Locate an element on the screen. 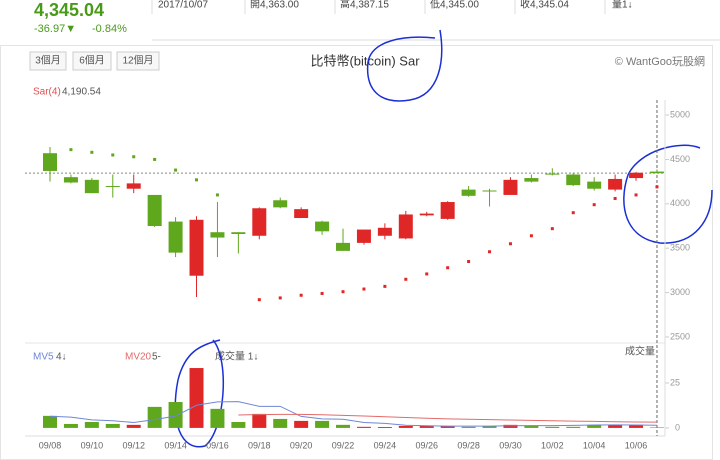 The height and width of the screenshot is (460, 720). x-tick-label: 09/20 is located at coordinates (301, 445).